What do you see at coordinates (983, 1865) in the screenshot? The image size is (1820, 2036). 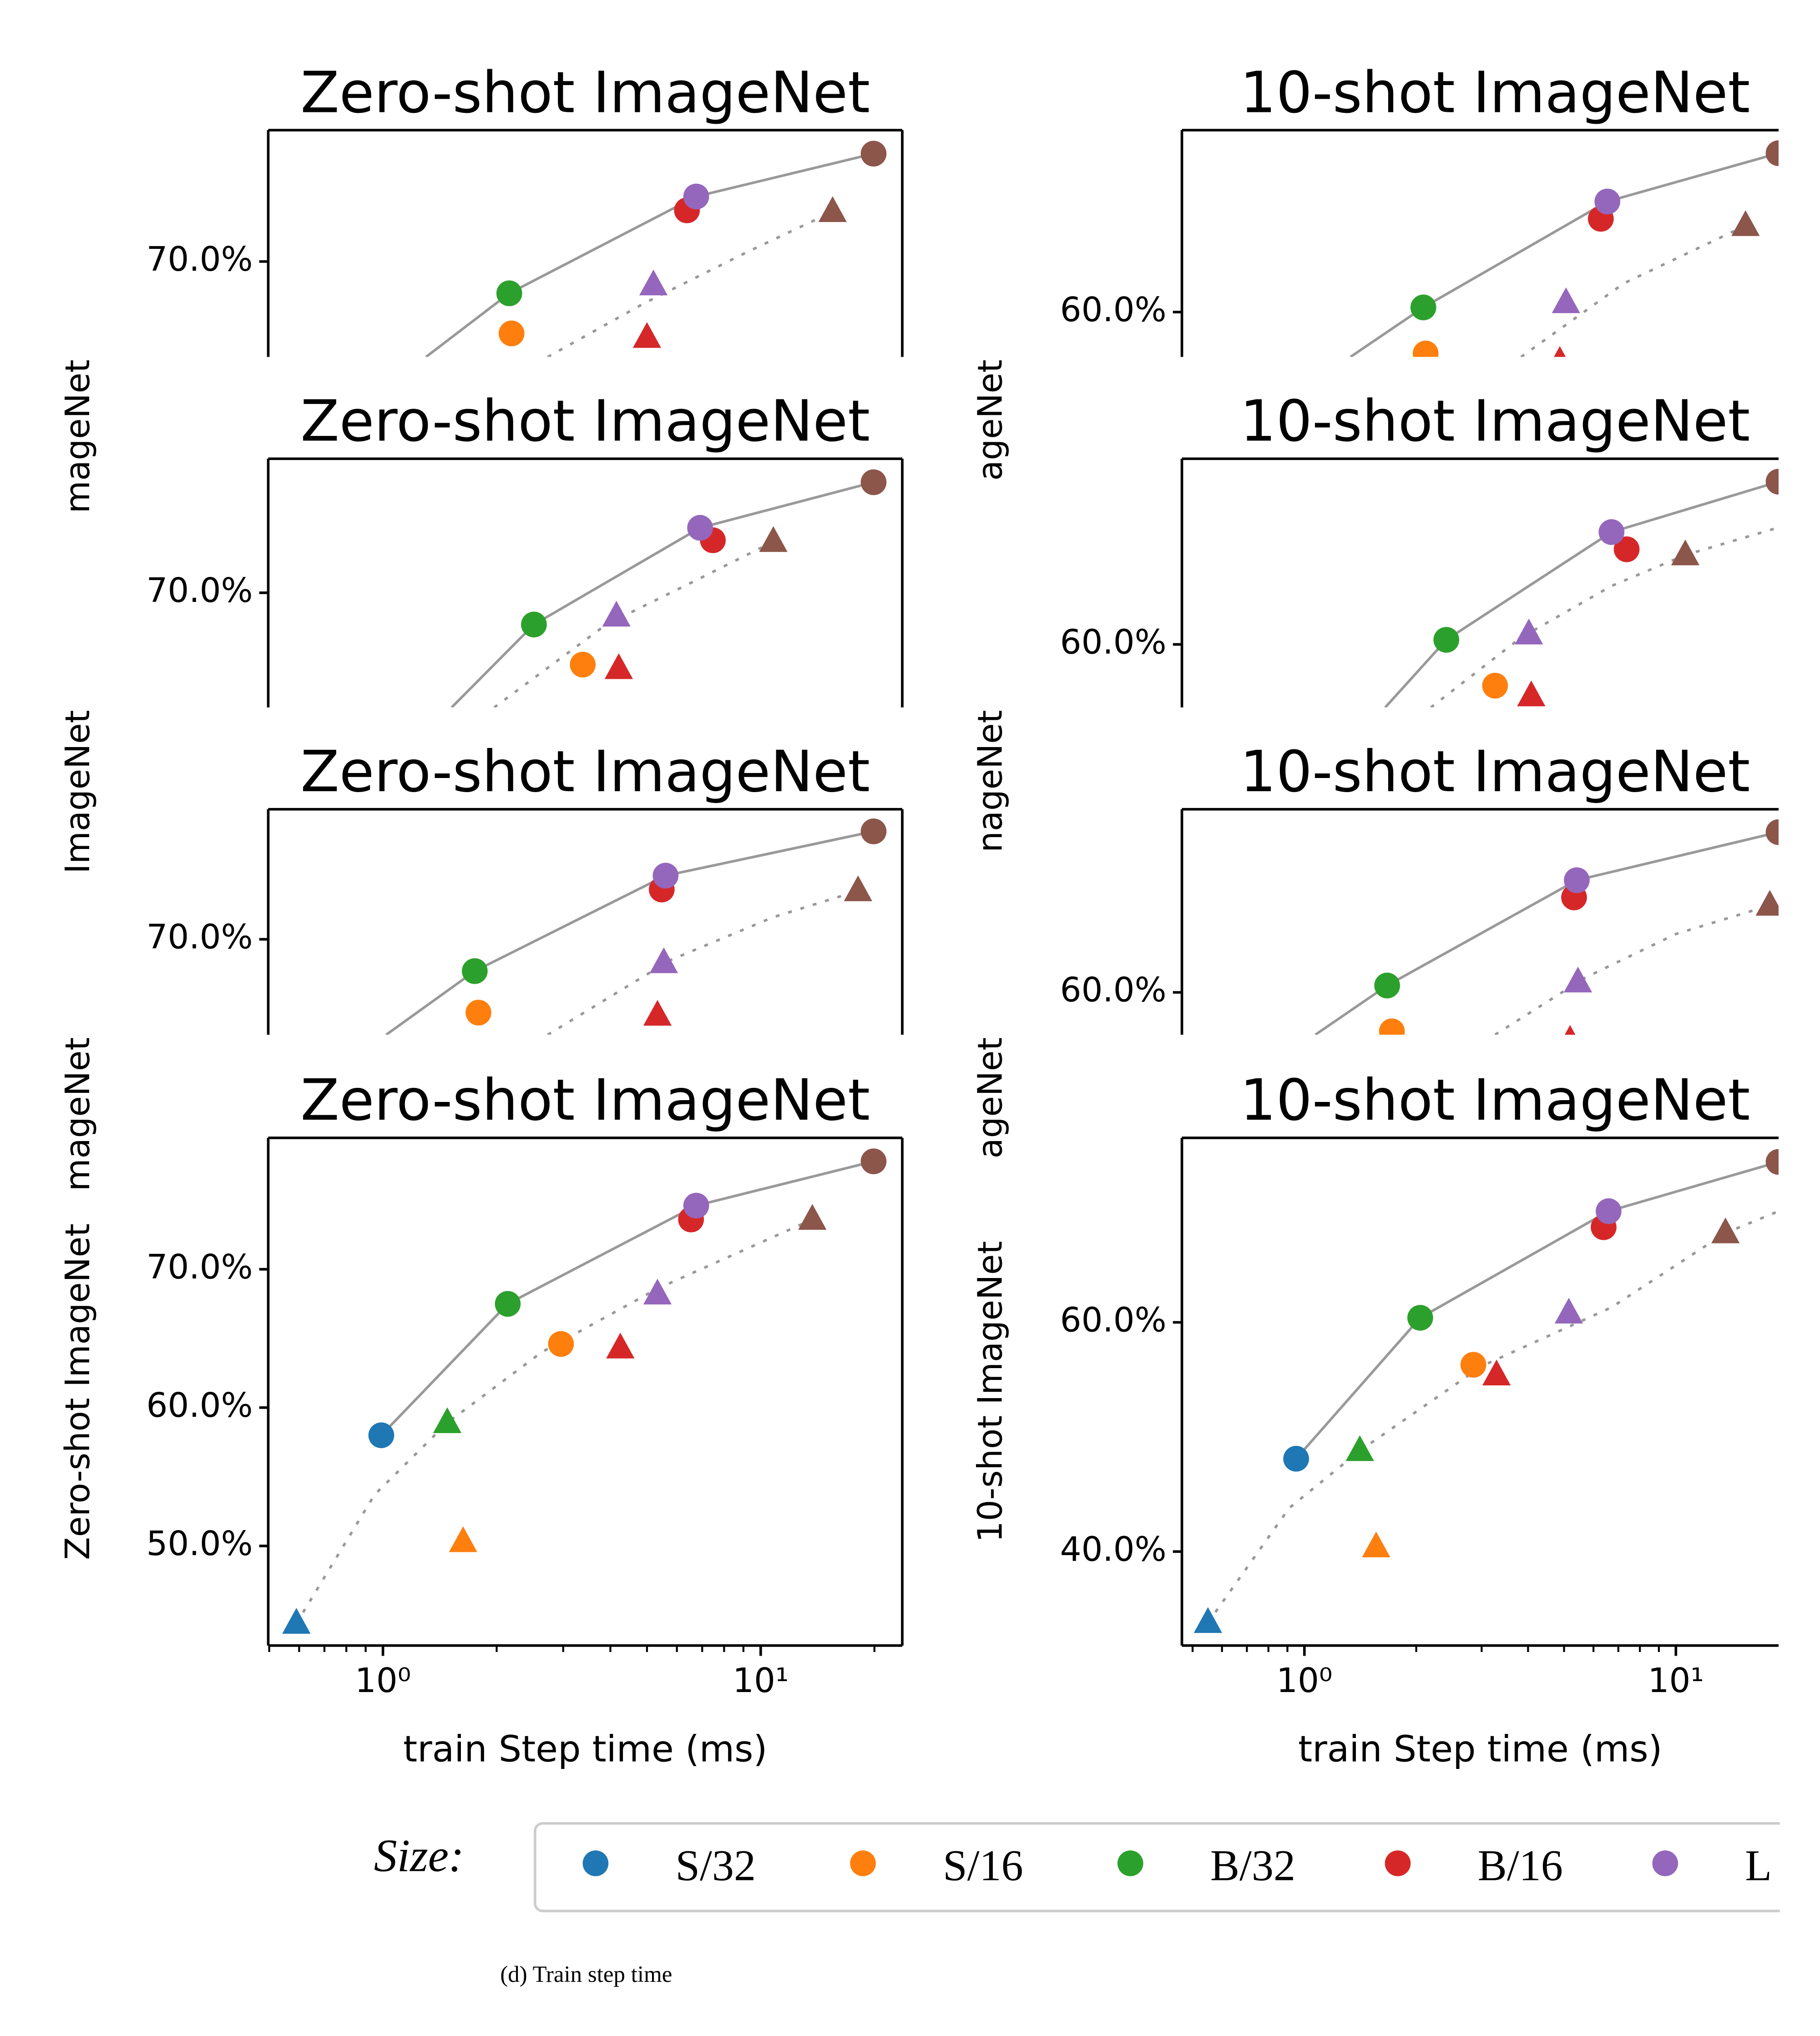 I see `legend-label: S/16` at bounding box center [983, 1865].